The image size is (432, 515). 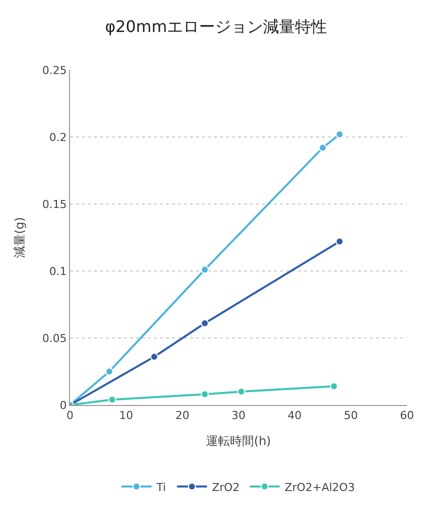 I want to click on x-tick-label: 50, so click(x=351, y=415).